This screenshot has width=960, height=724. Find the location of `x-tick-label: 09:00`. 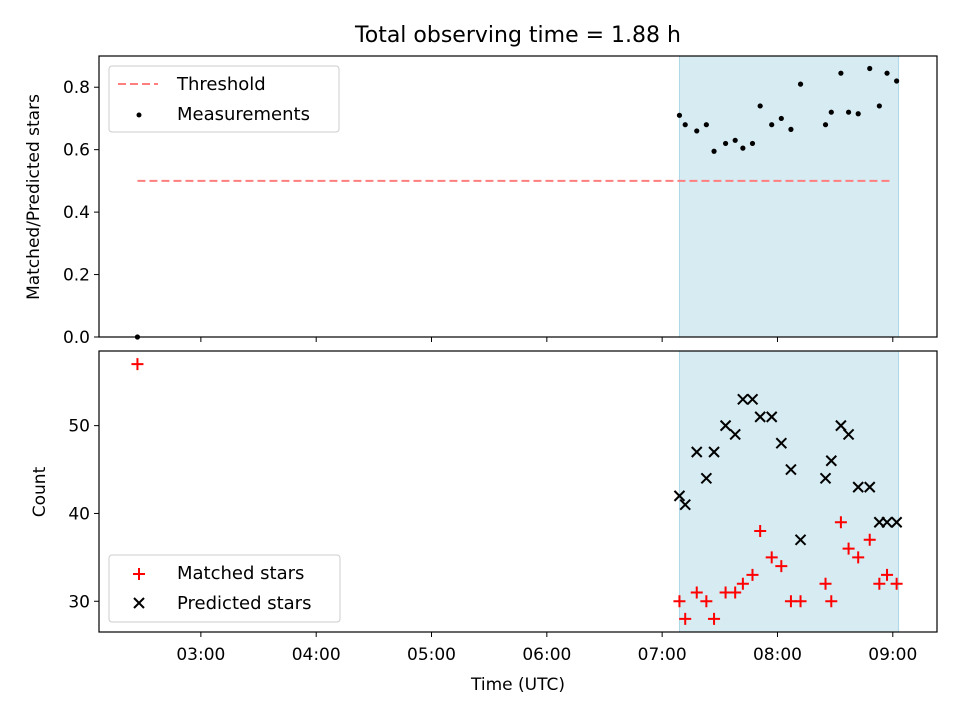

x-tick-label: 09:00 is located at coordinates (892, 655).